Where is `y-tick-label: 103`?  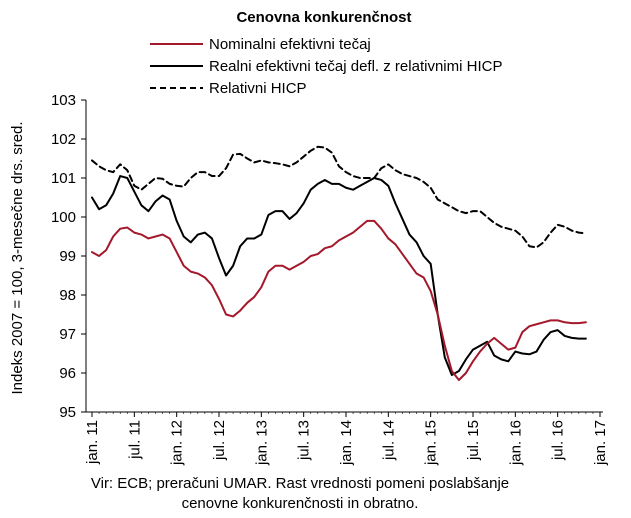 y-tick-label: 103 is located at coordinates (63, 100).